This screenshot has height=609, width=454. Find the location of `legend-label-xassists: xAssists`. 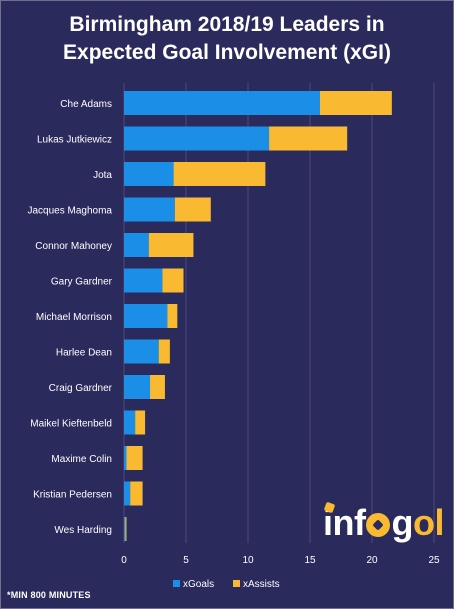

legend-label-xassists: xAssists is located at coordinates (261, 584).